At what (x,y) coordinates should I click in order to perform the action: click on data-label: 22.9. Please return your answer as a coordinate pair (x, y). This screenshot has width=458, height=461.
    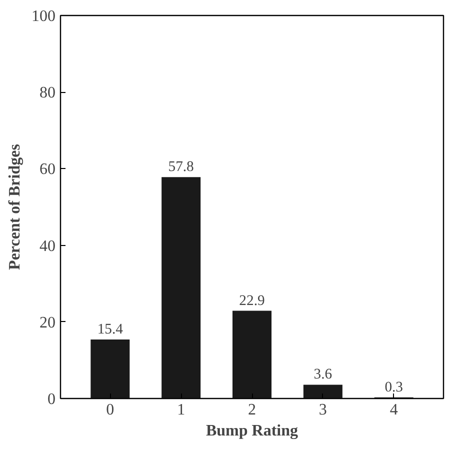
    Looking at the image, I should click on (252, 300).